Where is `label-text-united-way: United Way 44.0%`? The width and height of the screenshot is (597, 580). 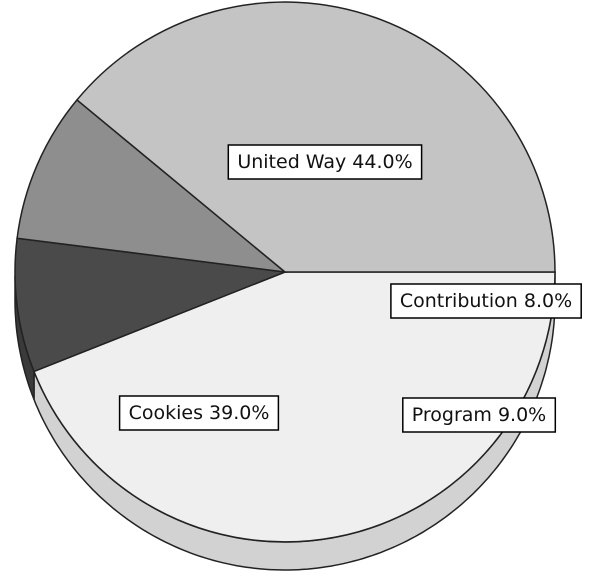
label-text-united-way: United Way 44.0% is located at coordinates (324, 162).